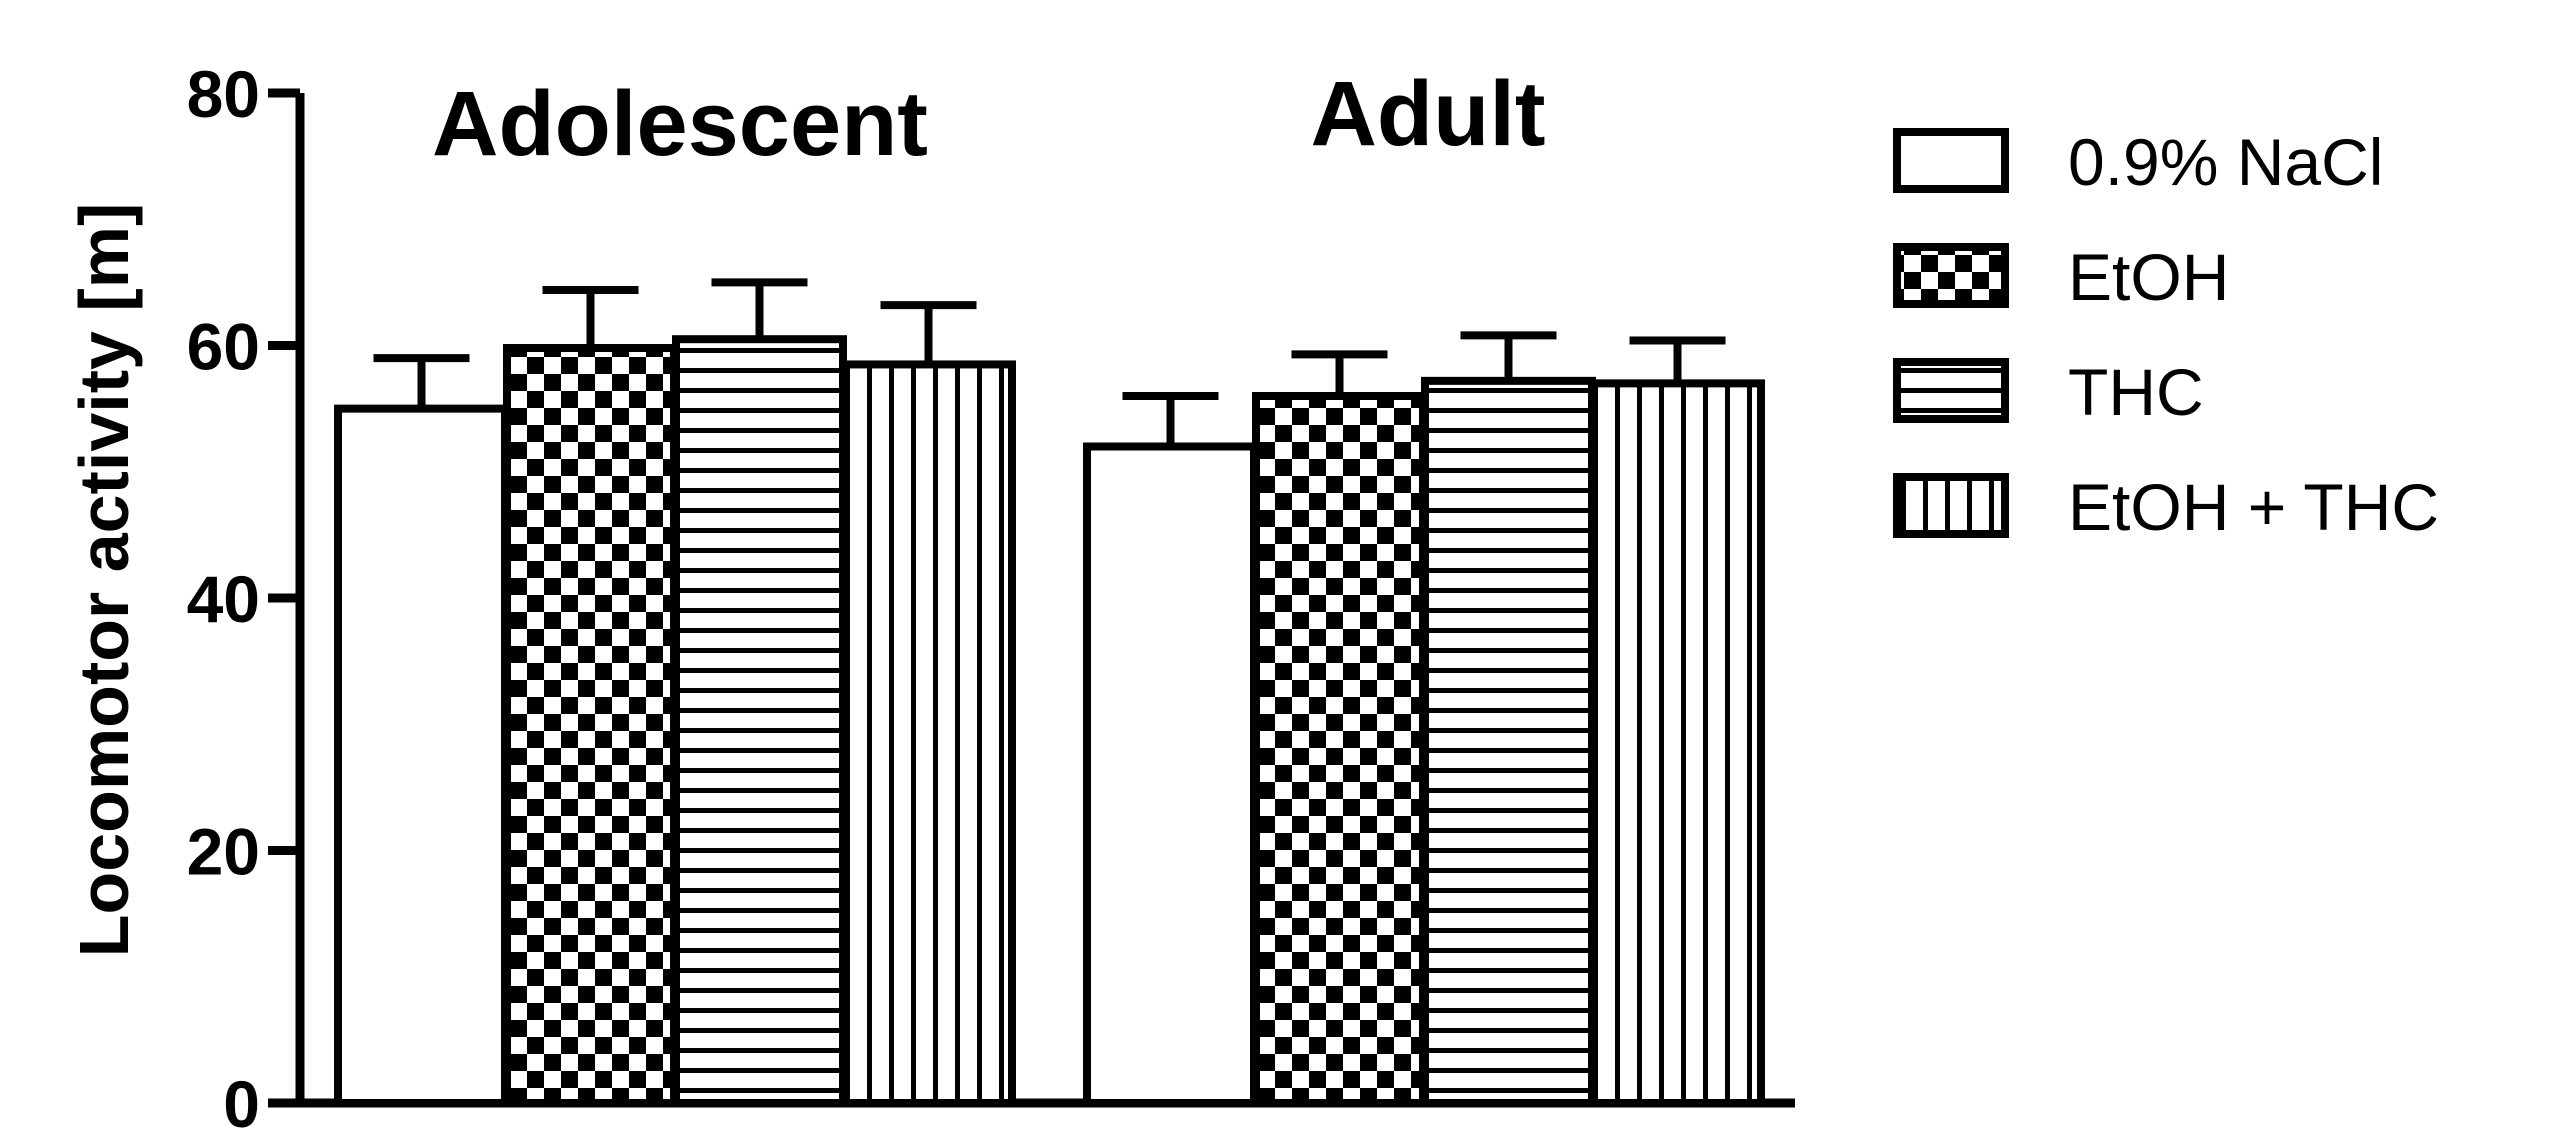  What do you see at coordinates (2136, 392) in the screenshot?
I see `legend-label: THC` at bounding box center [2136, 392].